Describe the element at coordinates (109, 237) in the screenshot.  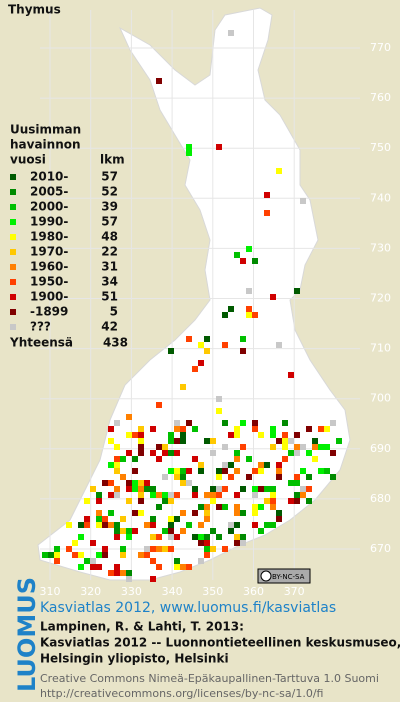
I see `legend-count: 48` at that location.